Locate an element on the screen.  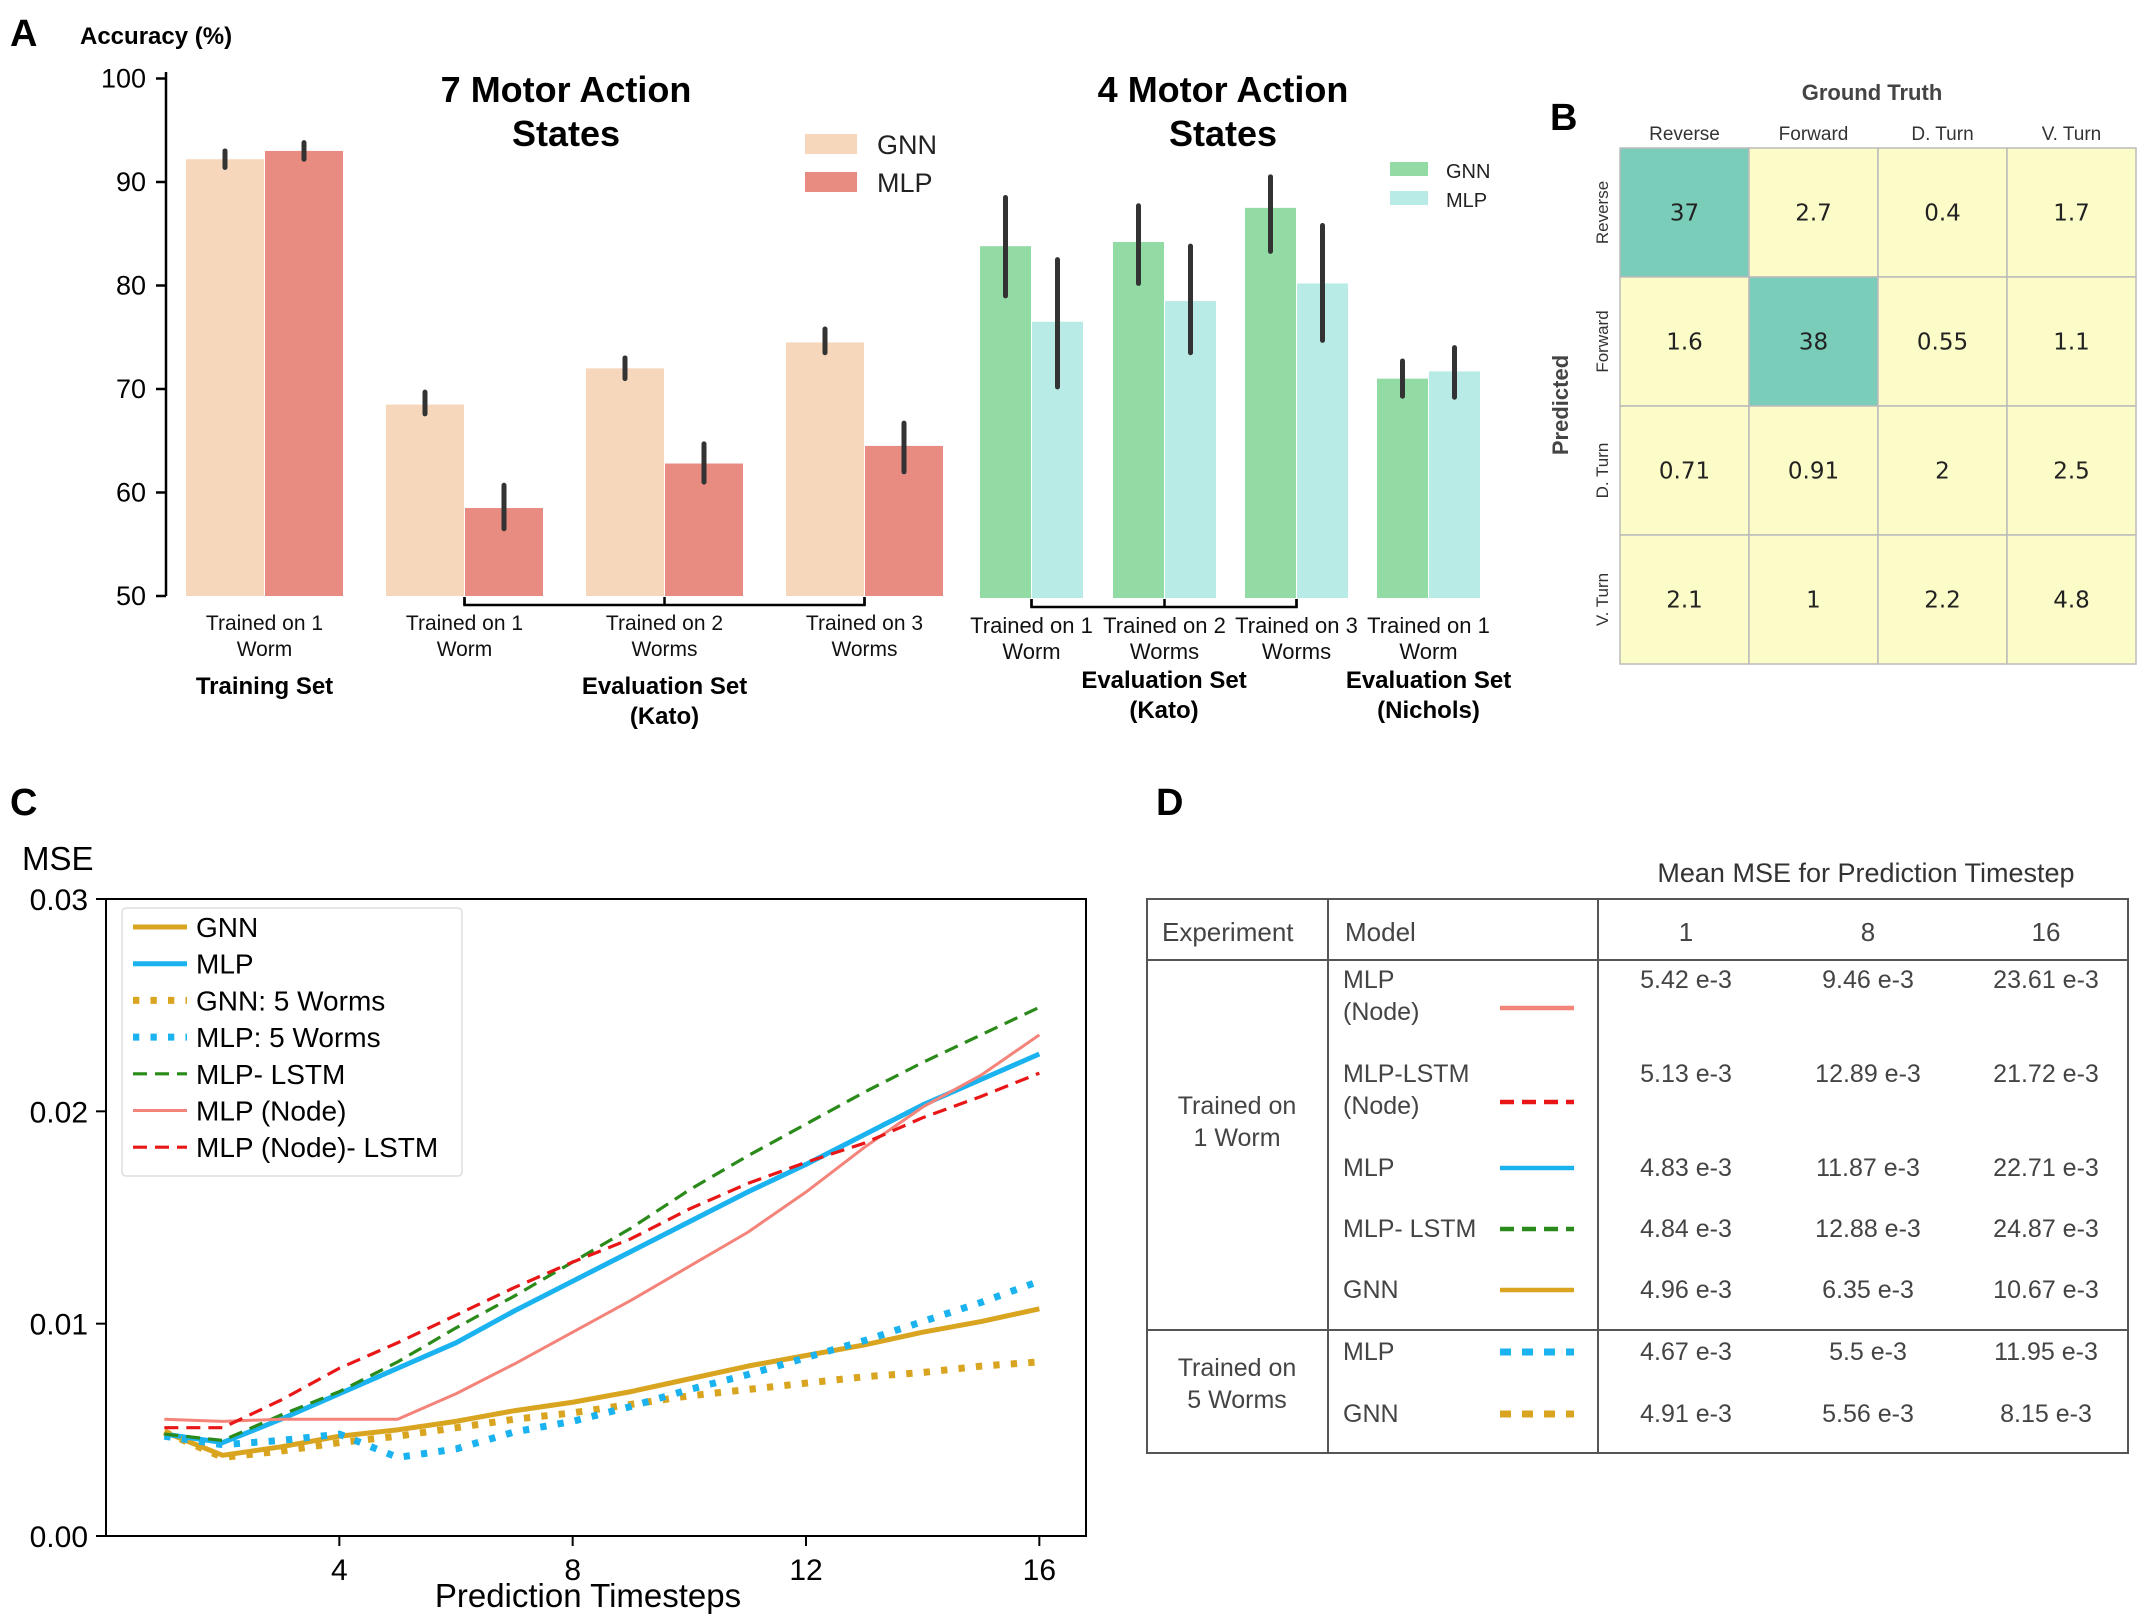
subchart-2-title-line-1: 4 Motor Action is located at coordinates (1223, 89).